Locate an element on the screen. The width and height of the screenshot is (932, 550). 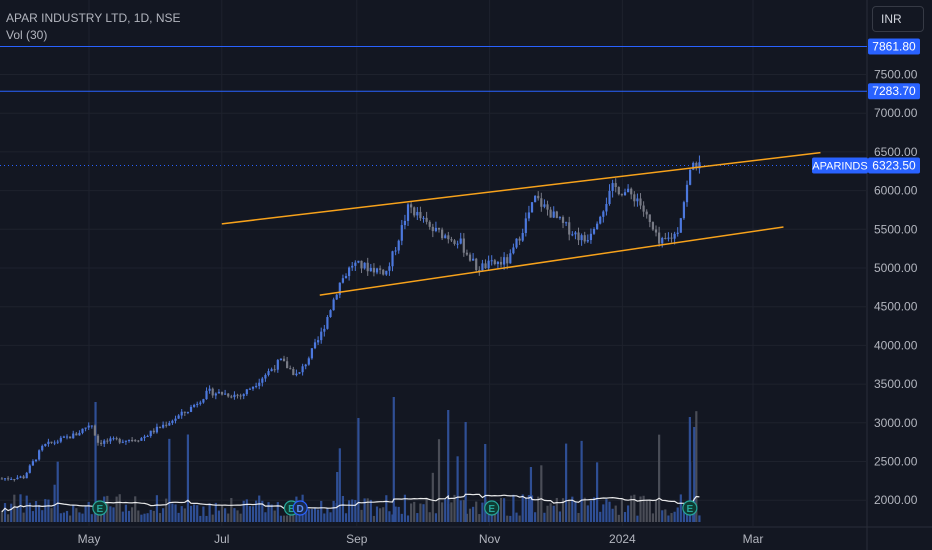
volume-indicator-label: Vol (30) is located at coordinates (27, 35).